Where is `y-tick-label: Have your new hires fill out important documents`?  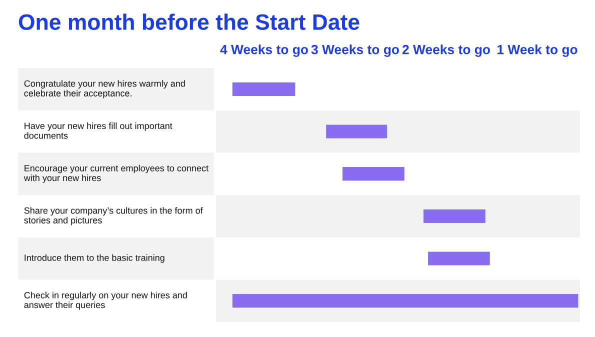 y-tick-label: Have your new hires fill out important documents is located at coordinates (98, 130).